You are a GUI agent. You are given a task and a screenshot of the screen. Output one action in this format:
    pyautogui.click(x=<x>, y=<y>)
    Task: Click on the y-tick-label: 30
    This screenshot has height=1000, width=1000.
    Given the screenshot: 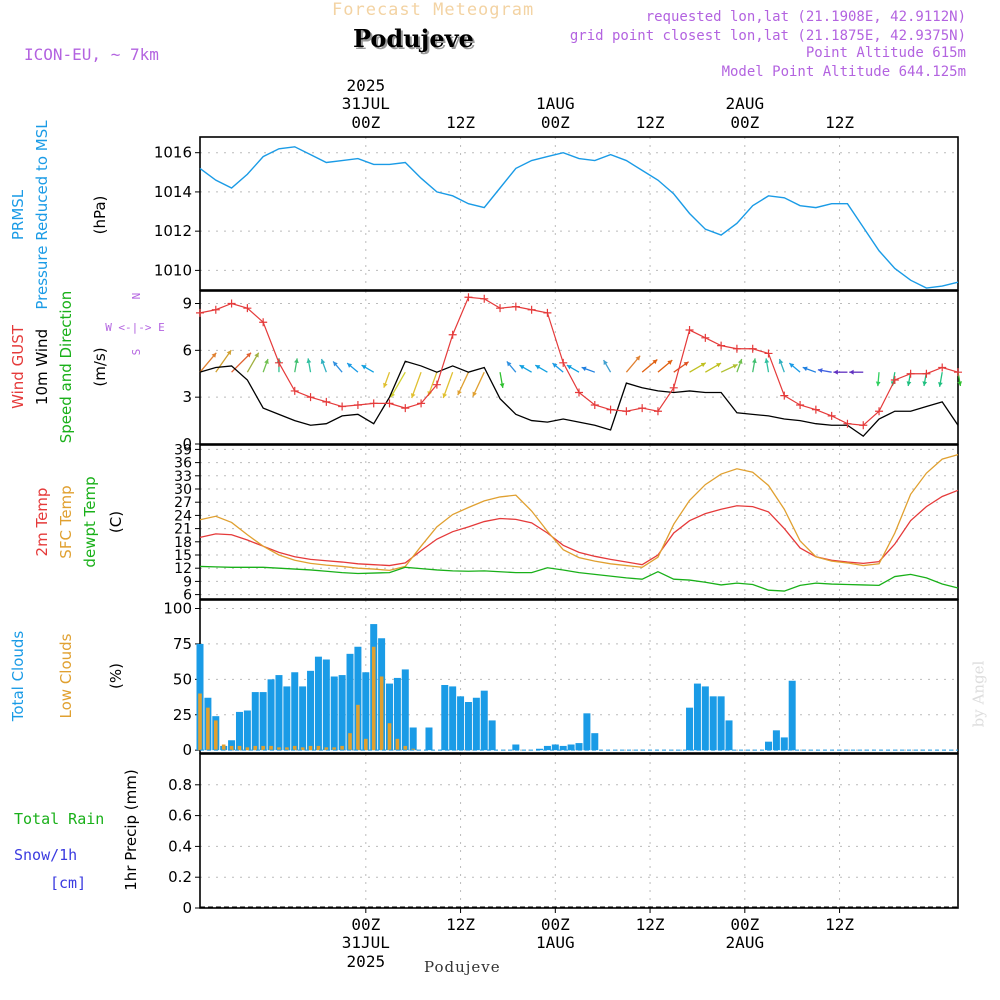 What is the action you would take?
    pyautogui.click(x=183, y=490)
    